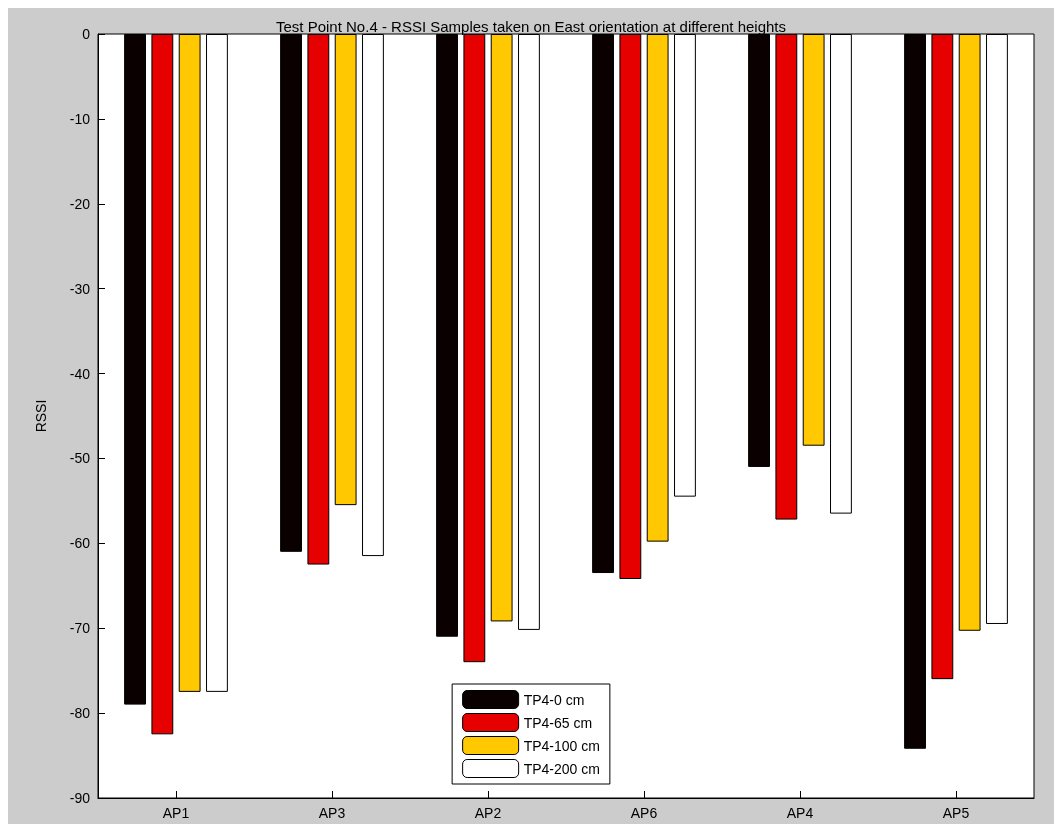 Image resolution: width=1062 pixels, height=832 pixels. What do you see at coordinates (80, 628) in the screenshot?
I see `y-tick-label: -70` at bounding box center [80, 628].